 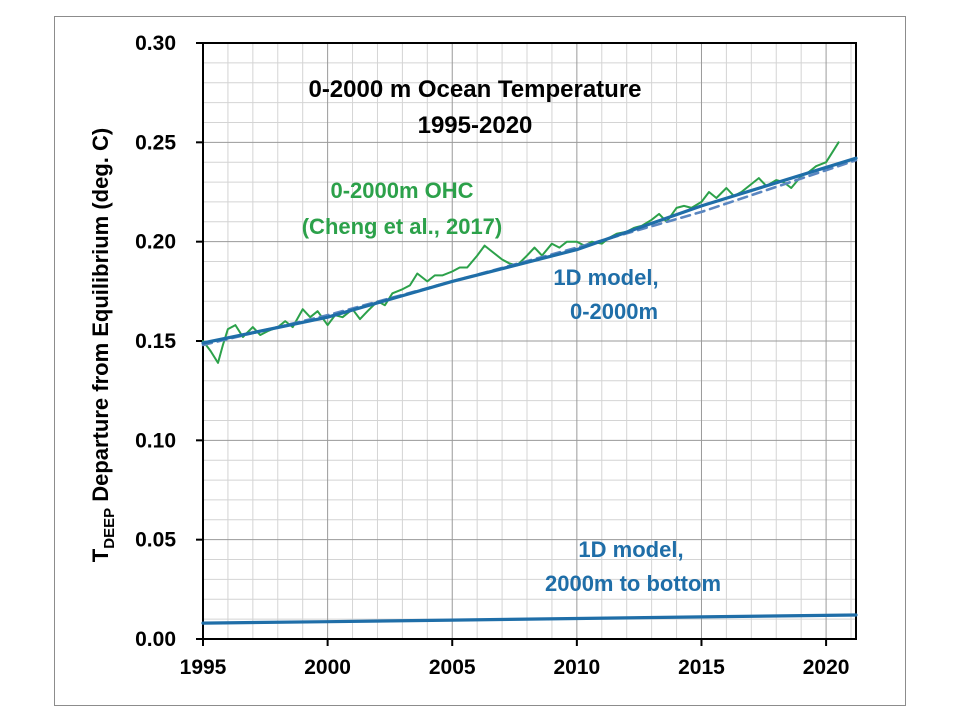 I want to click on y-axis-label-prefix: T, so click(x=100, y=555).